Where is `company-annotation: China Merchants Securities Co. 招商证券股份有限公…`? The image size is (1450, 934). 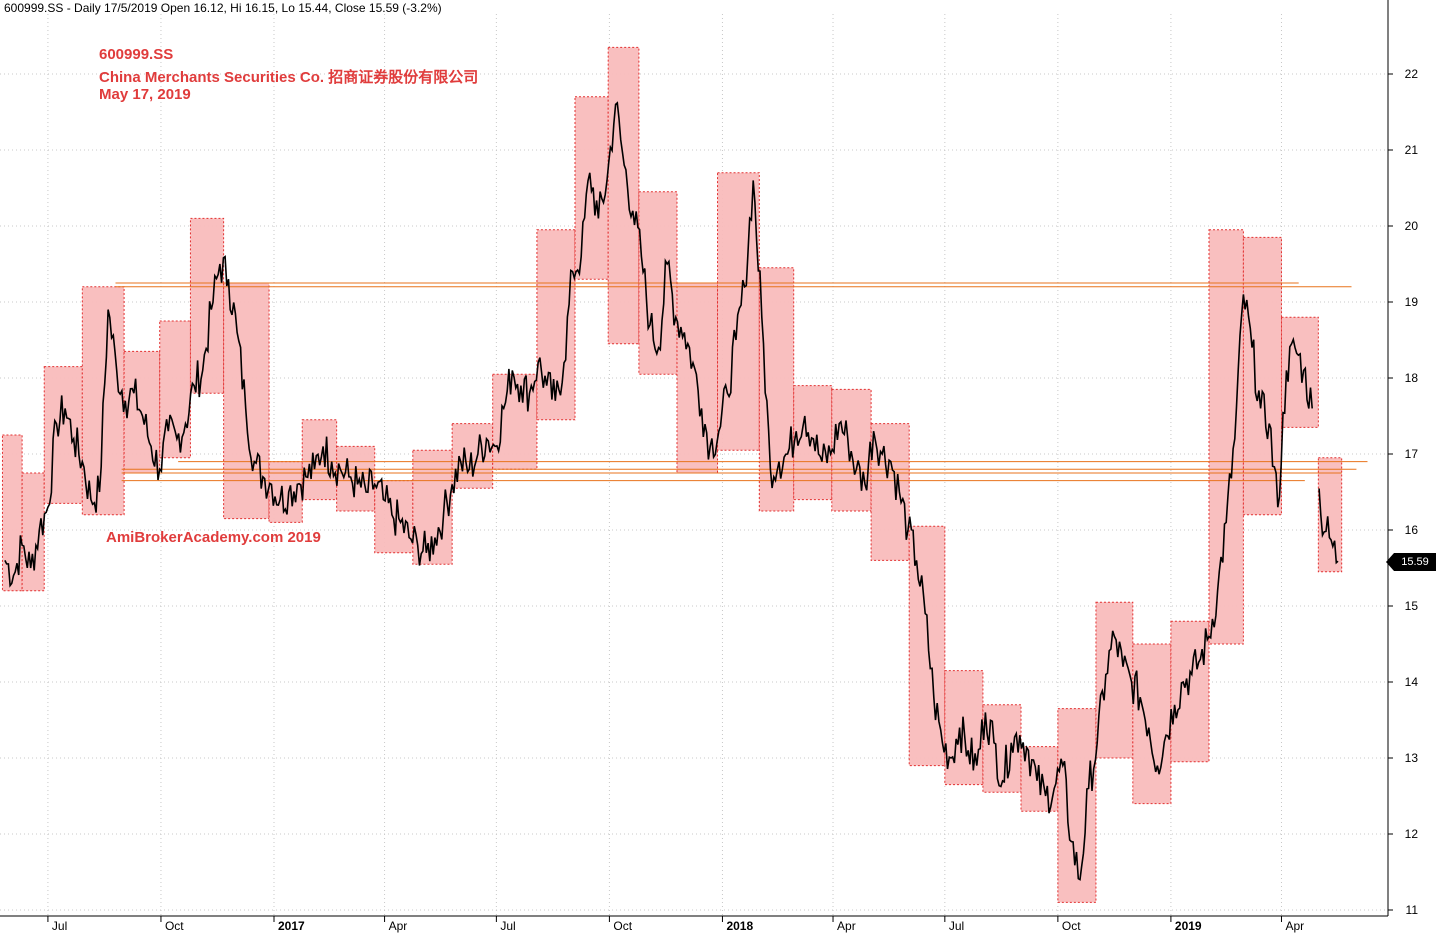 company-annotation: China Merchants Securities Co. 招商证券股份有限公… is located at coordinates (289, 77).